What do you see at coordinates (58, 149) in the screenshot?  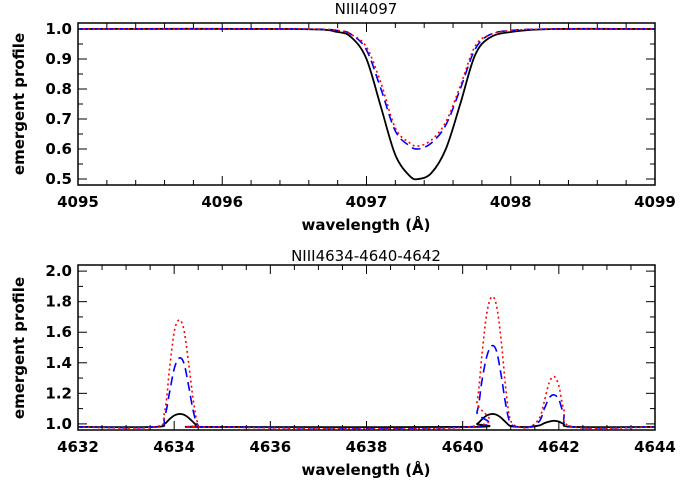 I see `top-panel-y-tick-label: 0.6` at bounding box center [58, 149].